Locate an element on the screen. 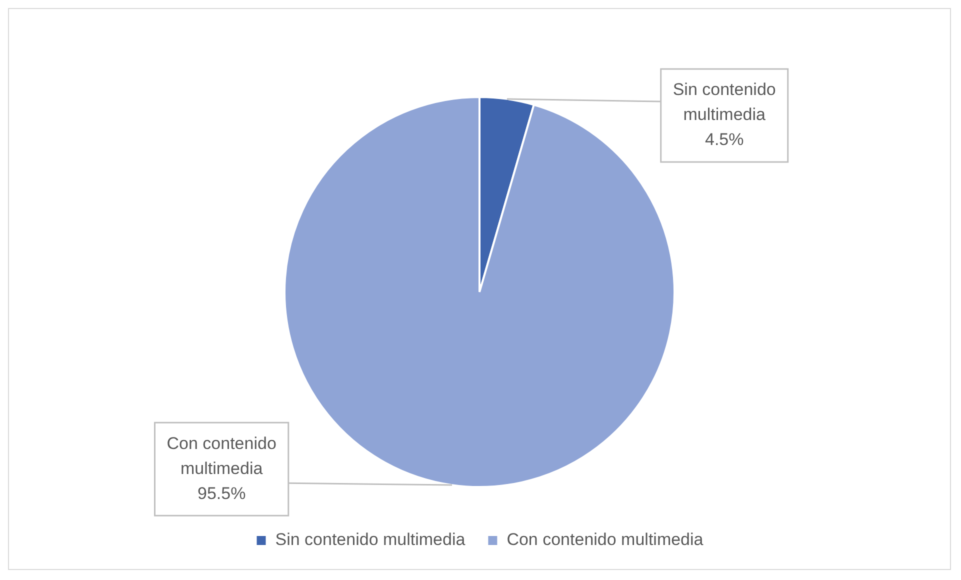  slice-label: Sin contenido multimedia is located at coordinates (724, 102).